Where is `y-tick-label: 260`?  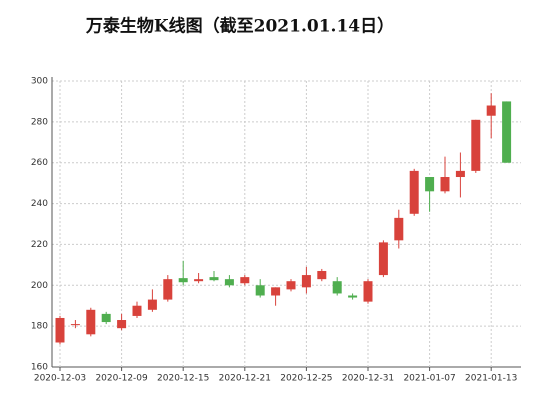 y-tick-label: 260 is located at coordinates (39, 163).